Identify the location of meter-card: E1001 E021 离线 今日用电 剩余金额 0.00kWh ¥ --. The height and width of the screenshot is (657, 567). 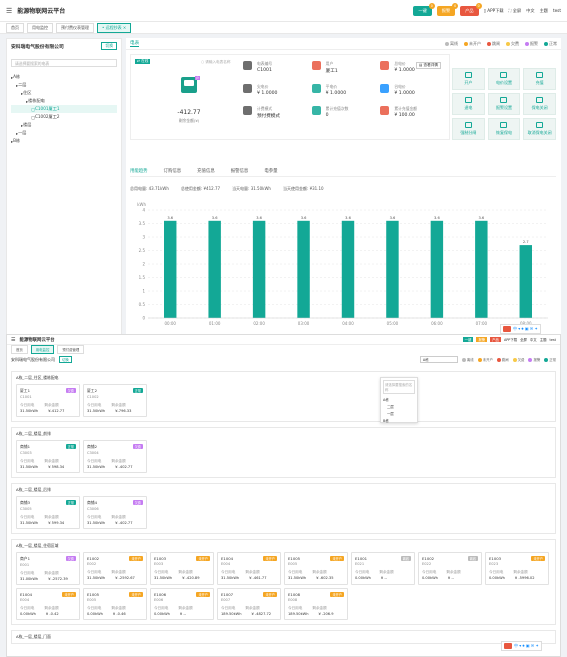
(383, 568).